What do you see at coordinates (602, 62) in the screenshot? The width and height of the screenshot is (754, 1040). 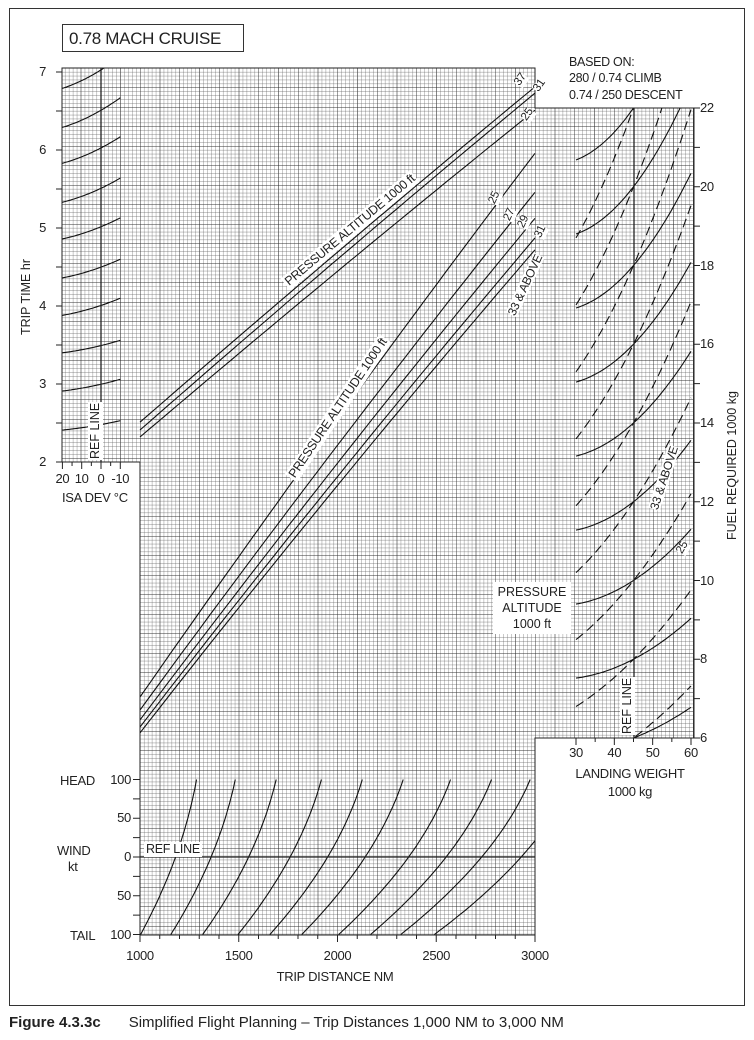 I see `basis-line-1: BASED ON:` at bounding box center [602, 62].